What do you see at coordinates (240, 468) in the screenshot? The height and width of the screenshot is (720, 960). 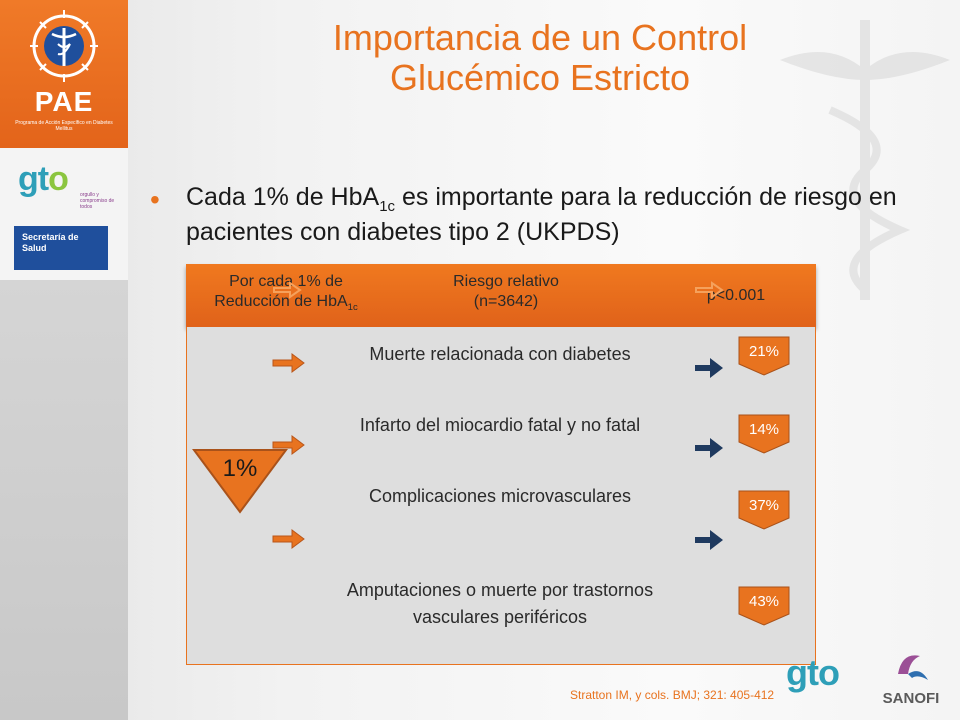 I see `reduction-label: 1%` at bounding box center [240, 468].